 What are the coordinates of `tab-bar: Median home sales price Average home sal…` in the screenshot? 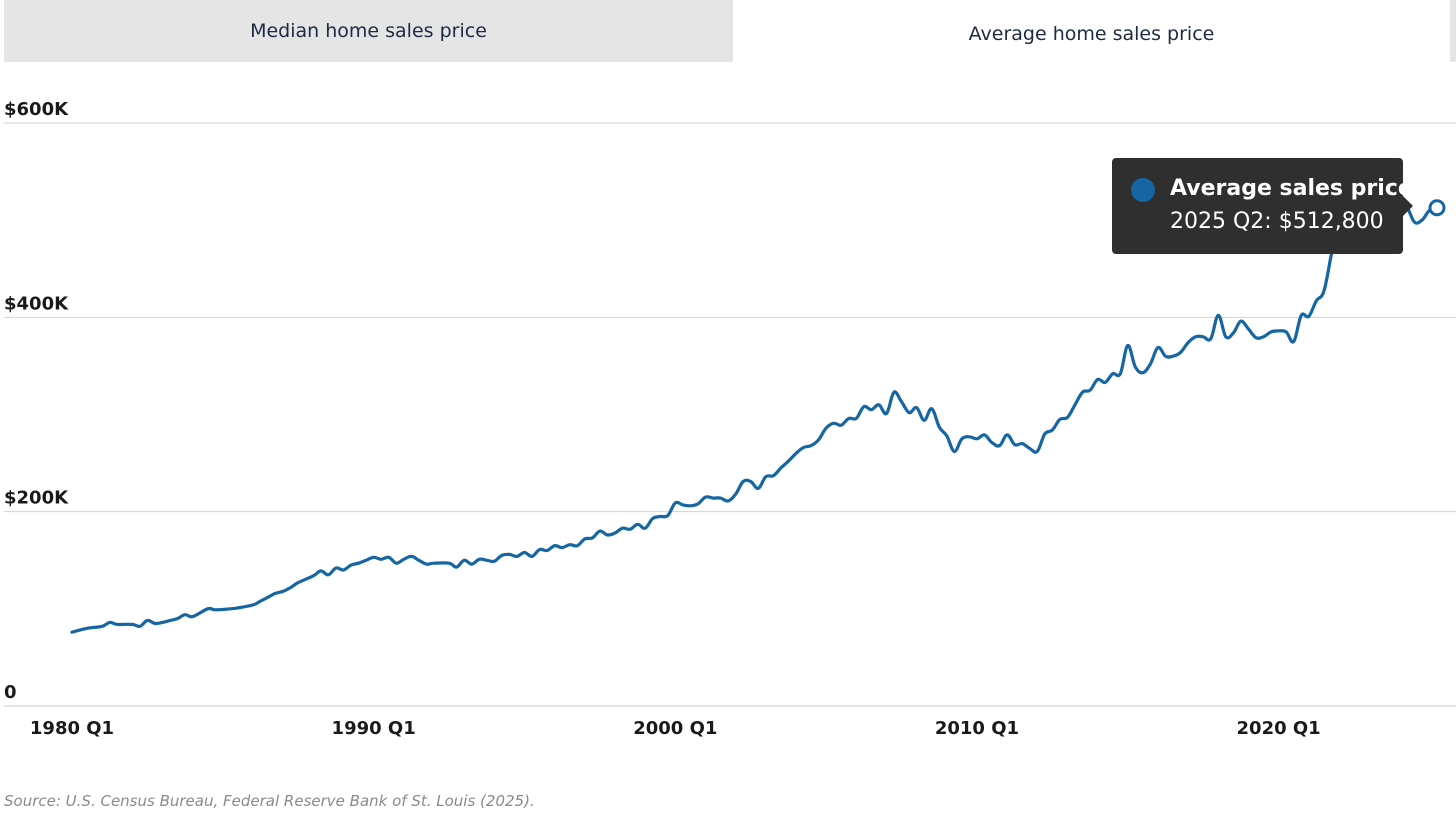 It's located at (728, 31).